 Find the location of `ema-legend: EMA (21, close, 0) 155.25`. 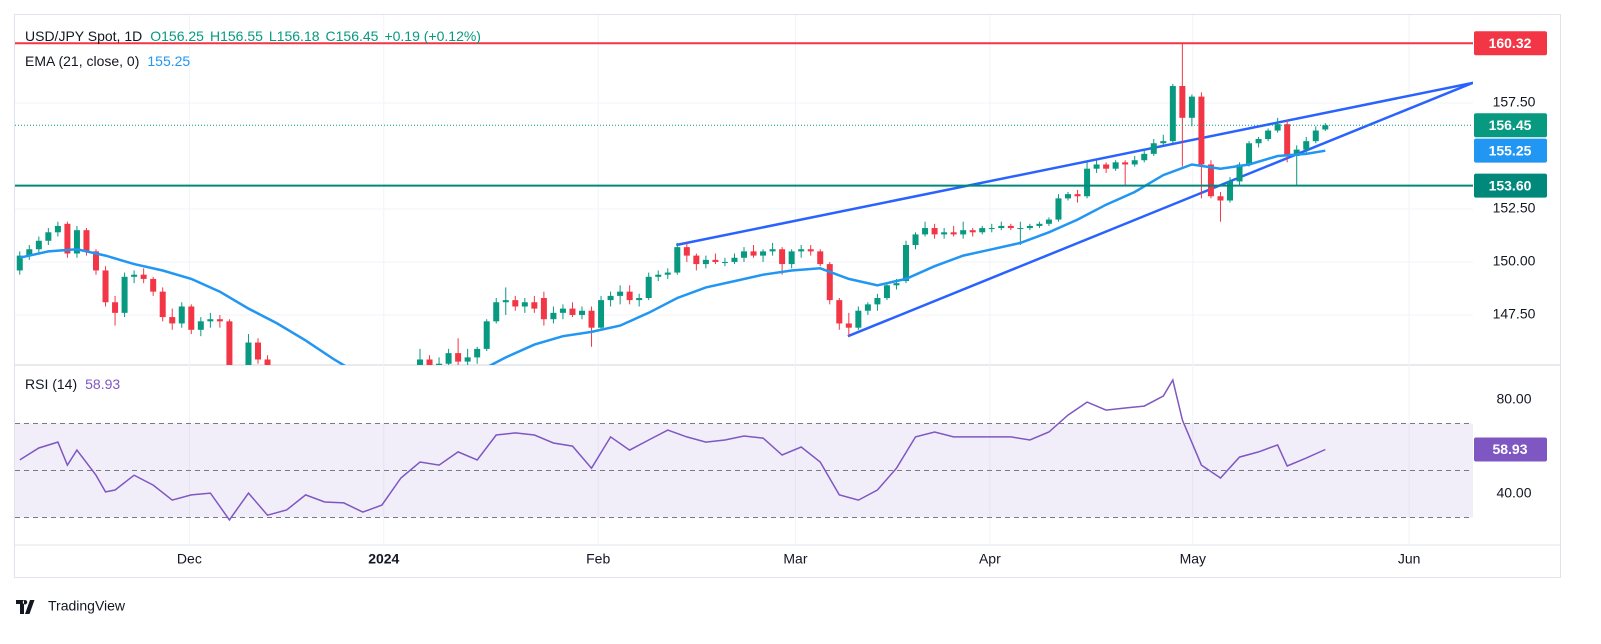

ema-legend: EMA (21, close, 0) 155.25 is located at coordinates (107, 61).